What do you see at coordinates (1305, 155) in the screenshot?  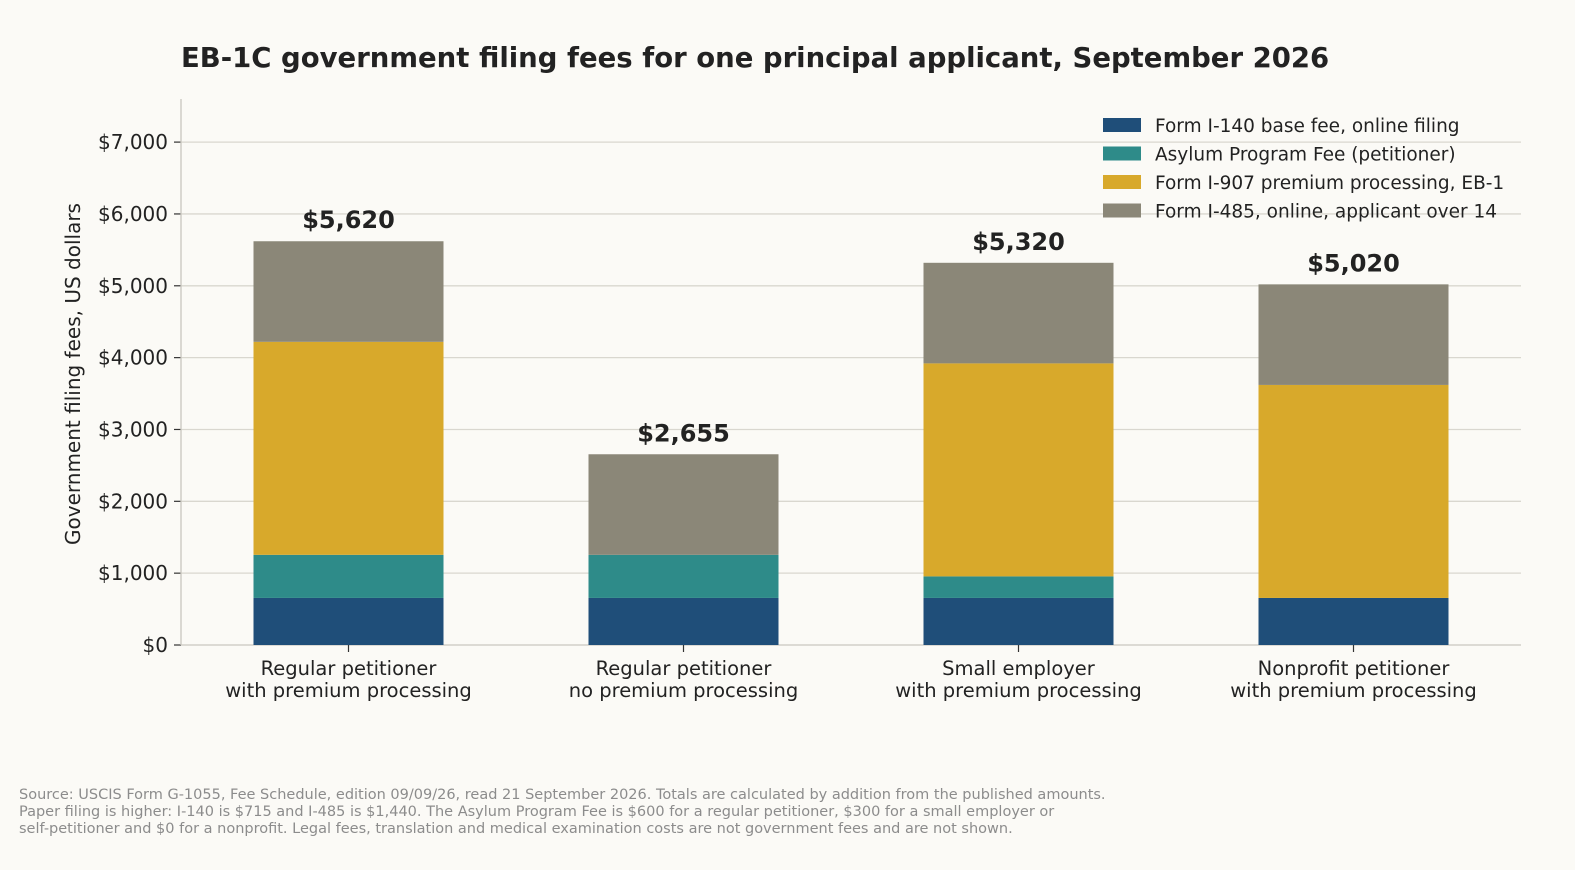 I see `legend-label: Asylum Program Fee (petitioner)` at bounding box center [1305, 155].